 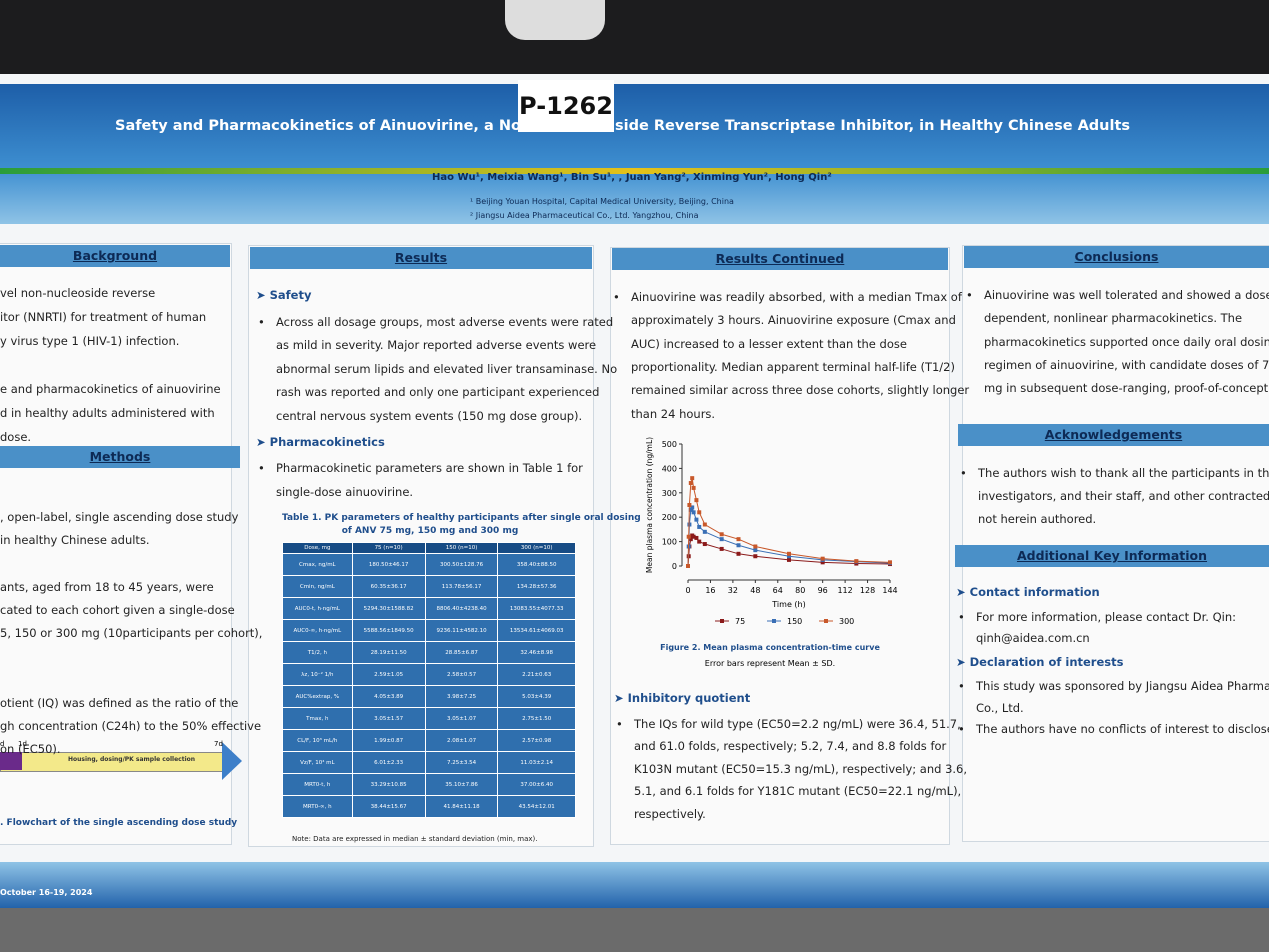 What do you see at coordinates (132, 759) in the screenshot?
I see `flow-label: Housing, dosing/PK sample collection` at bounding box center [132, 759].